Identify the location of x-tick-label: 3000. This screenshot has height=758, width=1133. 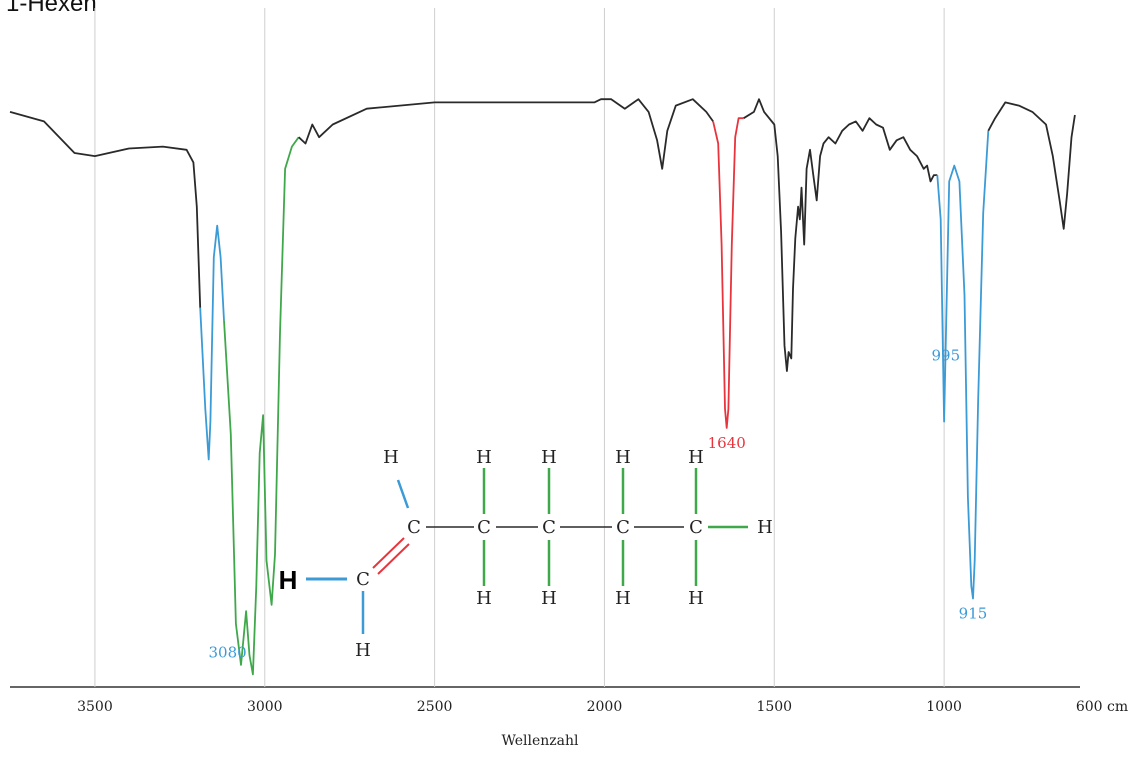
(265, 707).